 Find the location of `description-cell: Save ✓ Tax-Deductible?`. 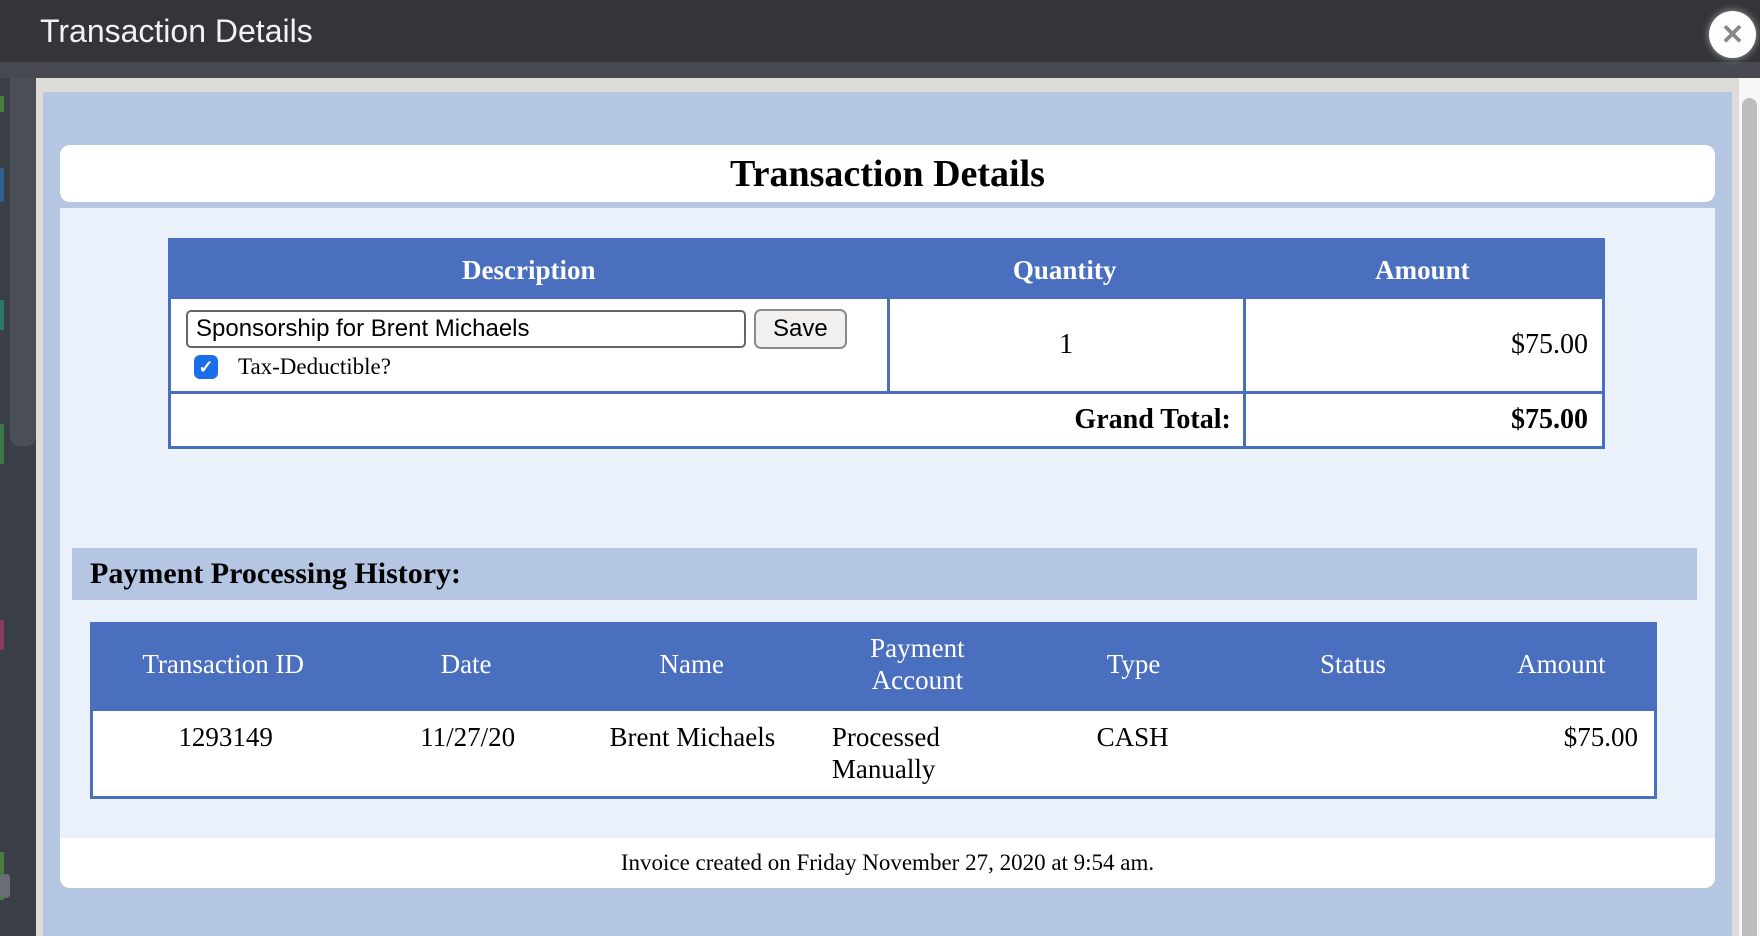

description-cell: Save ✓ Tax-Deductible? is located at coordinates (529, 345).